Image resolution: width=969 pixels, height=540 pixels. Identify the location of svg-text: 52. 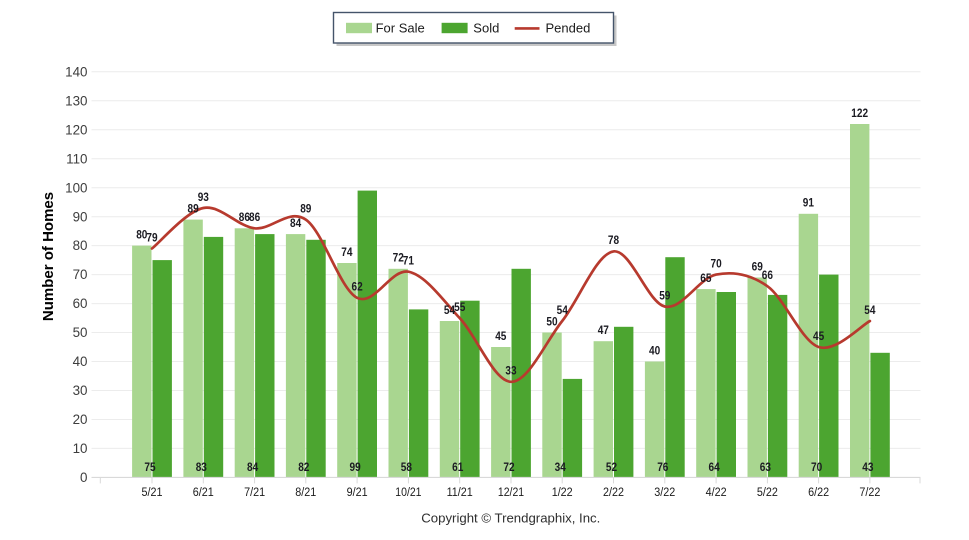
(611, 467).